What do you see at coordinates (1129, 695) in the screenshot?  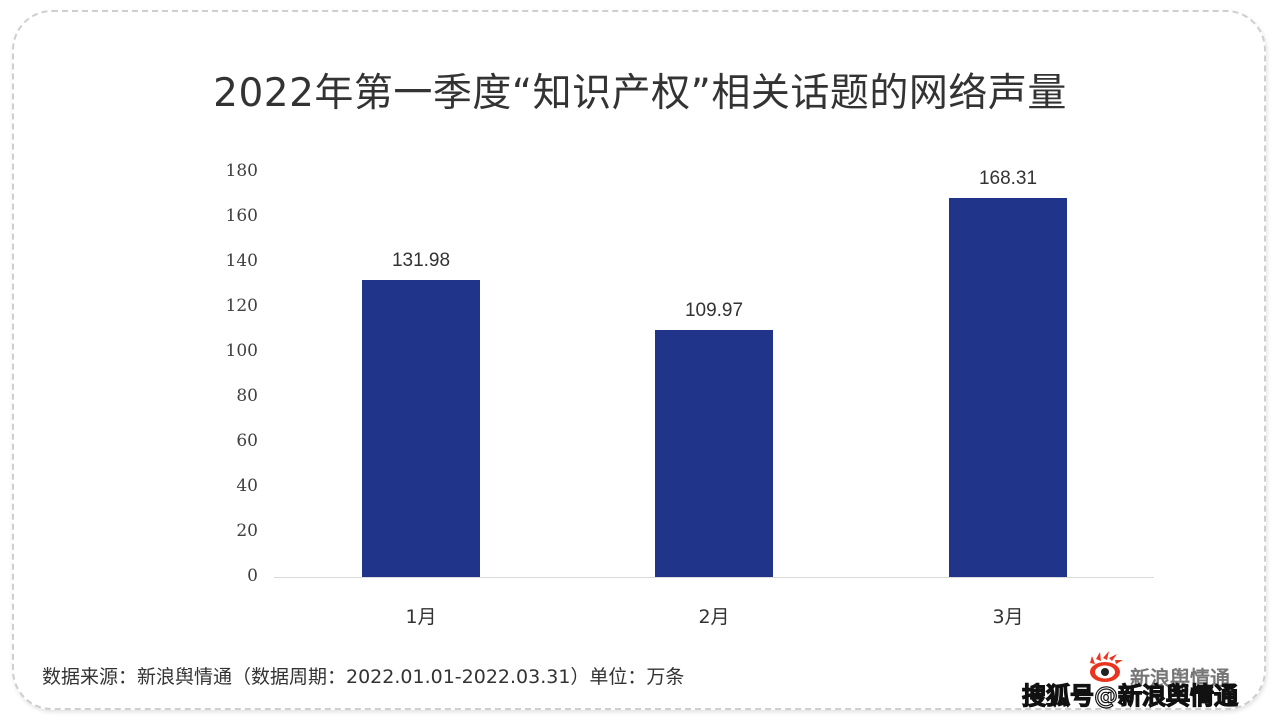 I see `watermark: 搜狐号@新浪舆情通` at bounding box center [1129, 695].